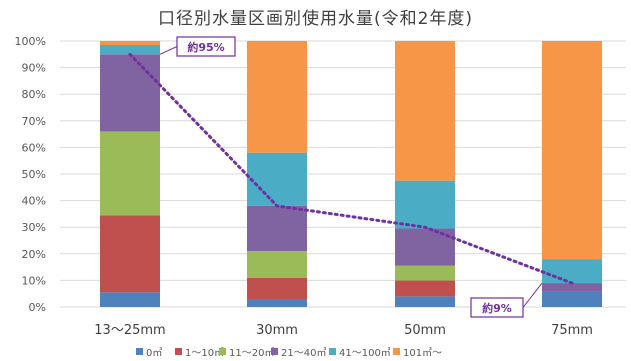 The width and height of the screenshot is (631, 361). Describe the element at coordinates (277, 330) in the screenshot. I see `x-category-label: 30mm` at that location.